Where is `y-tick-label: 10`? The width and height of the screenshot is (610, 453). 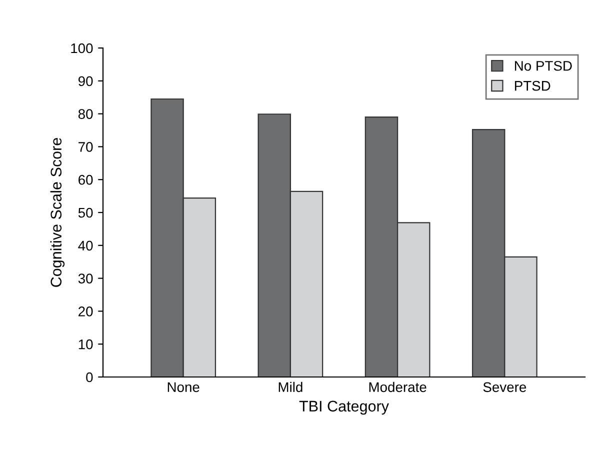 y-tick-label: 10 is located at coordinates (85, 344).